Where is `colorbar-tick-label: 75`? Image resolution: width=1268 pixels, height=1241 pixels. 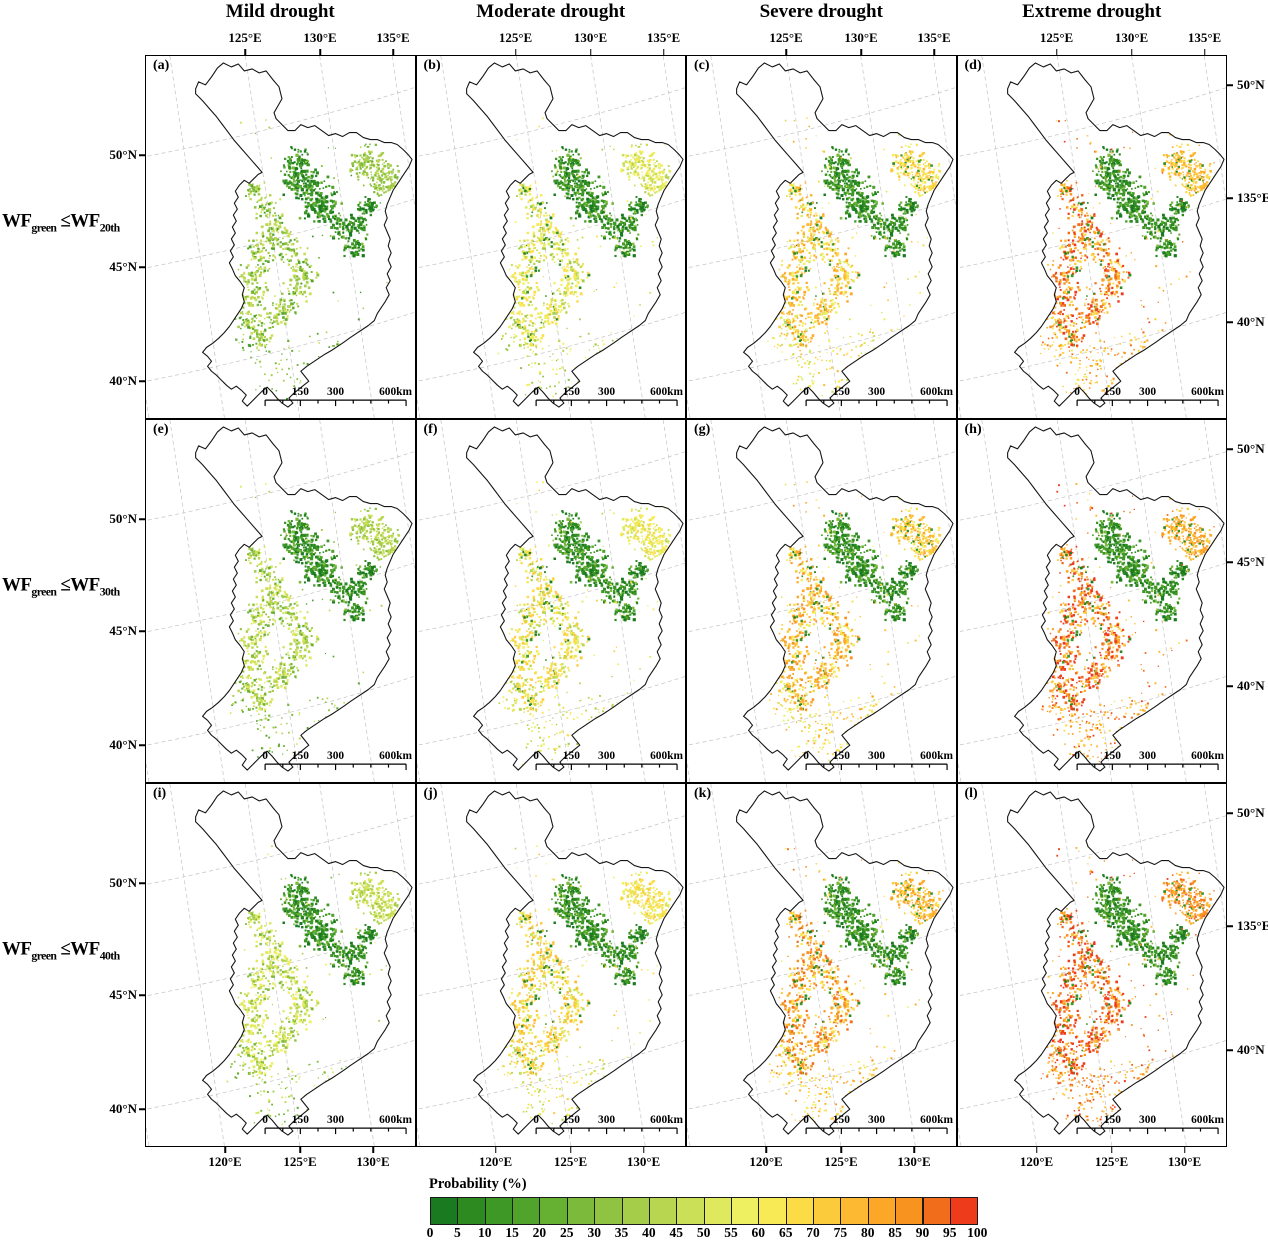 colorbar-tick-label: 75 is located at coordinates (840, 1232).